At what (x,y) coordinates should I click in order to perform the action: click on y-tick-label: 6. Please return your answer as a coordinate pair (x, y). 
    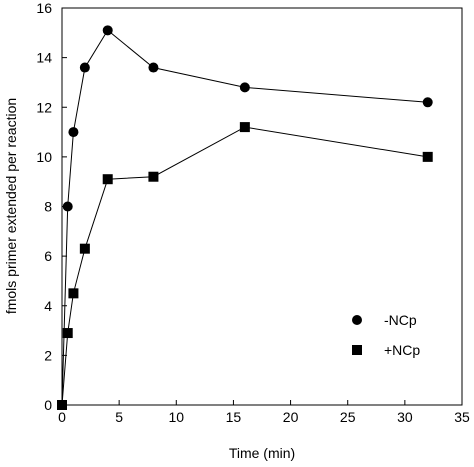
    Looking at the image, I should click on (48, 256).